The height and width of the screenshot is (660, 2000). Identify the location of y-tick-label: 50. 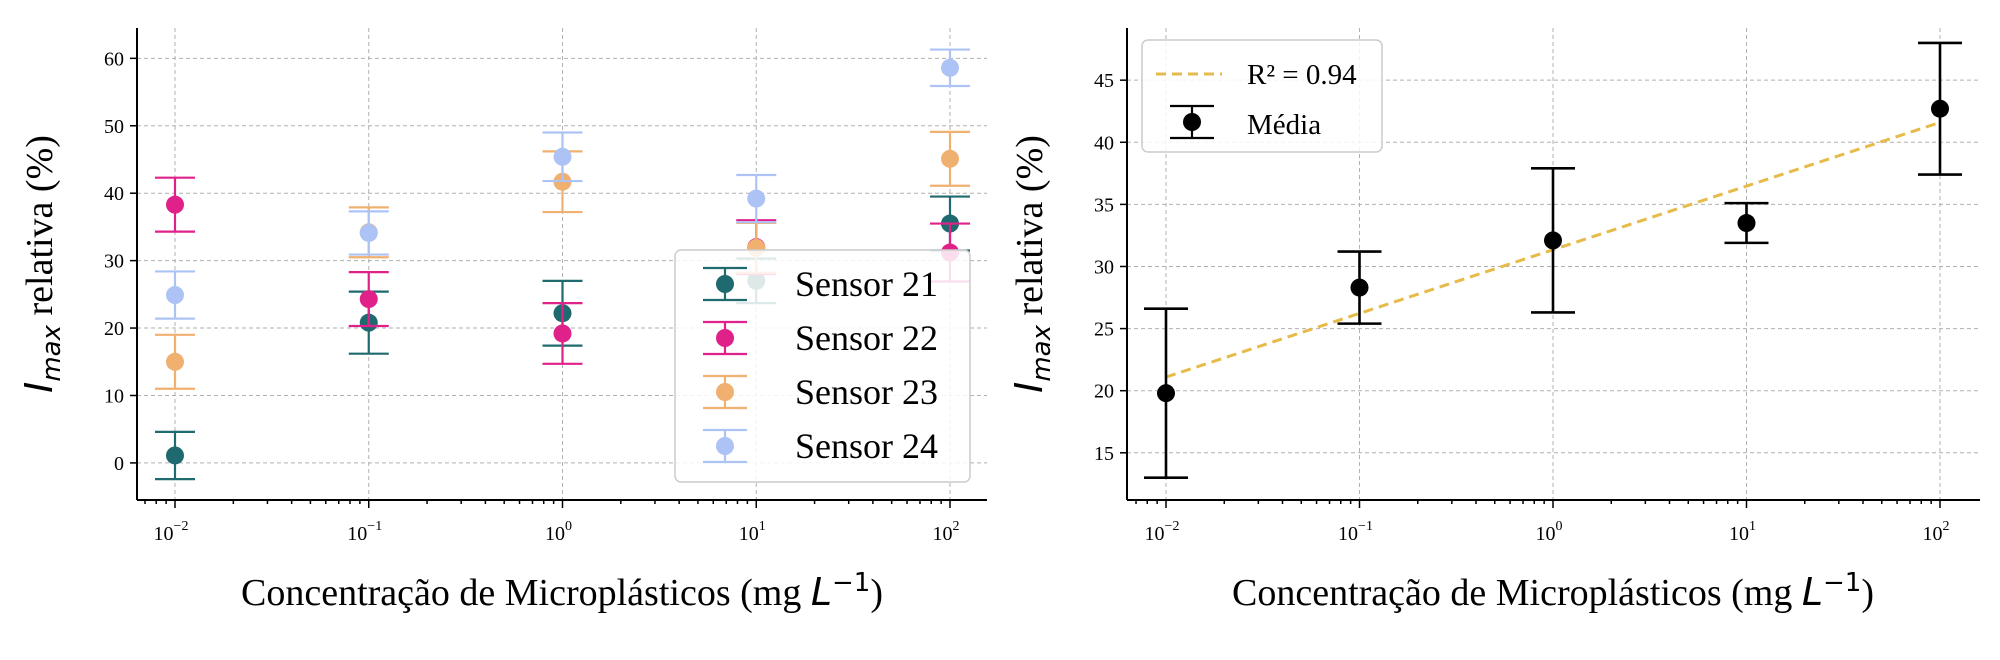
(114, 127).